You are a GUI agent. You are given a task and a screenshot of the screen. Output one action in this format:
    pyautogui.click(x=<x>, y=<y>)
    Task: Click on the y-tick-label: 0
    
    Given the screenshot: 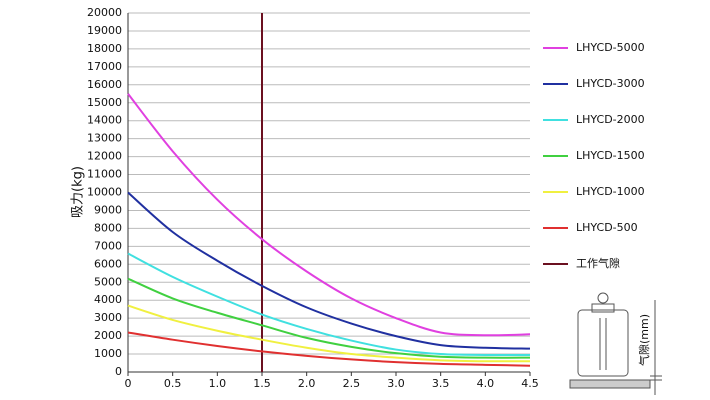 What is the action you would take?
    pyautogui.click(x=118, y=371)
    